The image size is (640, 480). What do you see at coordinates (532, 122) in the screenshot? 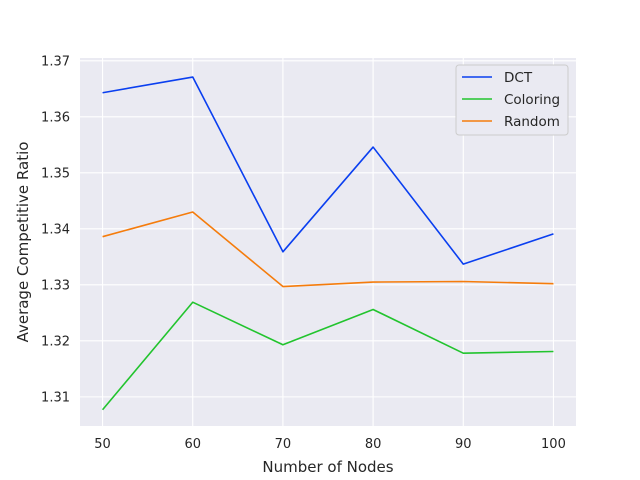
I see `legend-label: Random` at bounding box center [532, 122].